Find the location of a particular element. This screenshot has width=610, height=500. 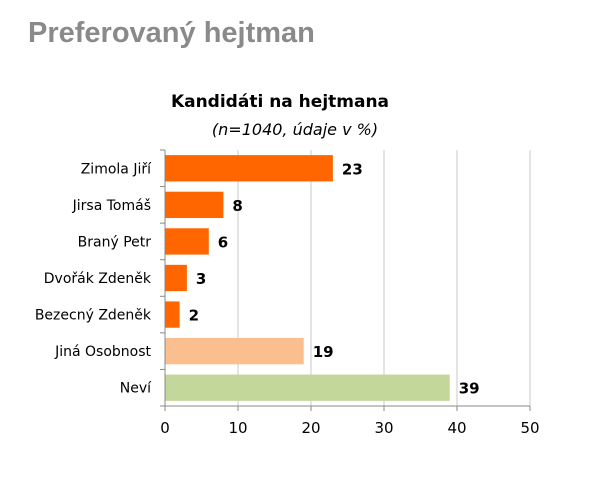

category-label: Braný Petr is located at coordinates (115, 242).